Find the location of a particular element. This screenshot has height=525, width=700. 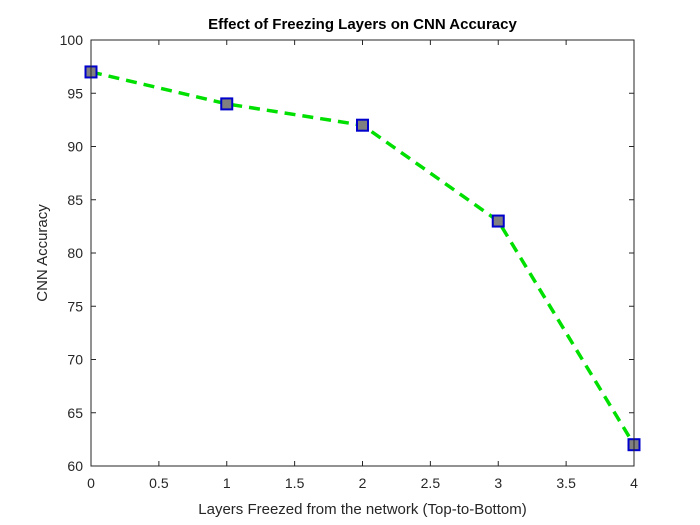

y-tick-label: 80 is located at coordinates (75, 253).